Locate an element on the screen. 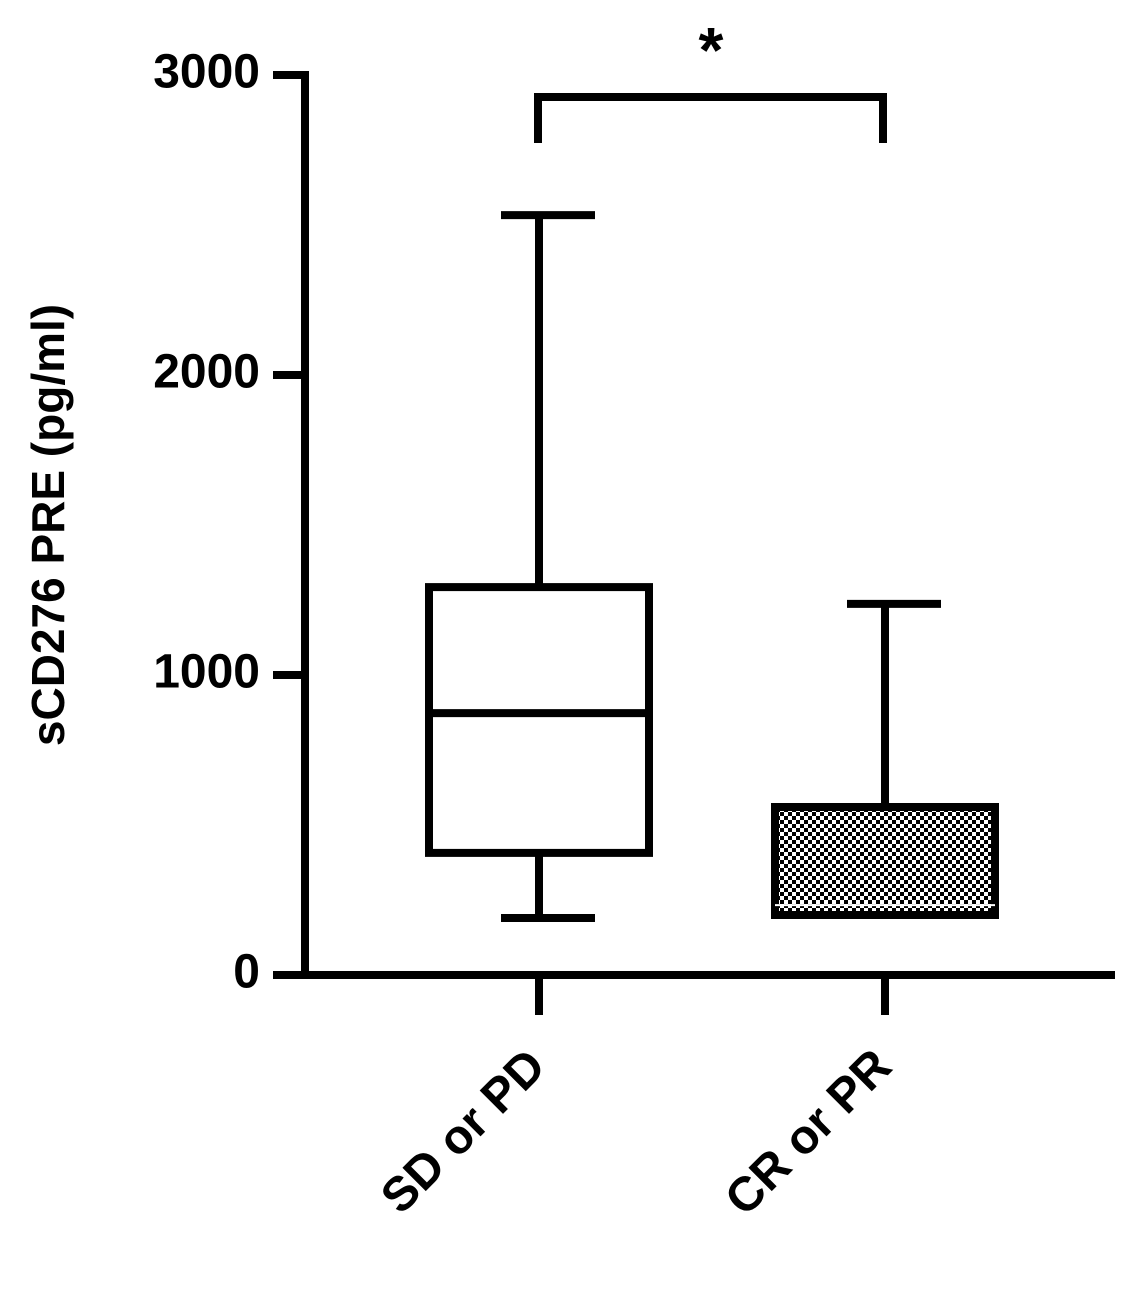 Image resolution: width=1139 pixels, height=1302 pixels. x-tick-label: SD or PD is located at coordinates (463, 1131).